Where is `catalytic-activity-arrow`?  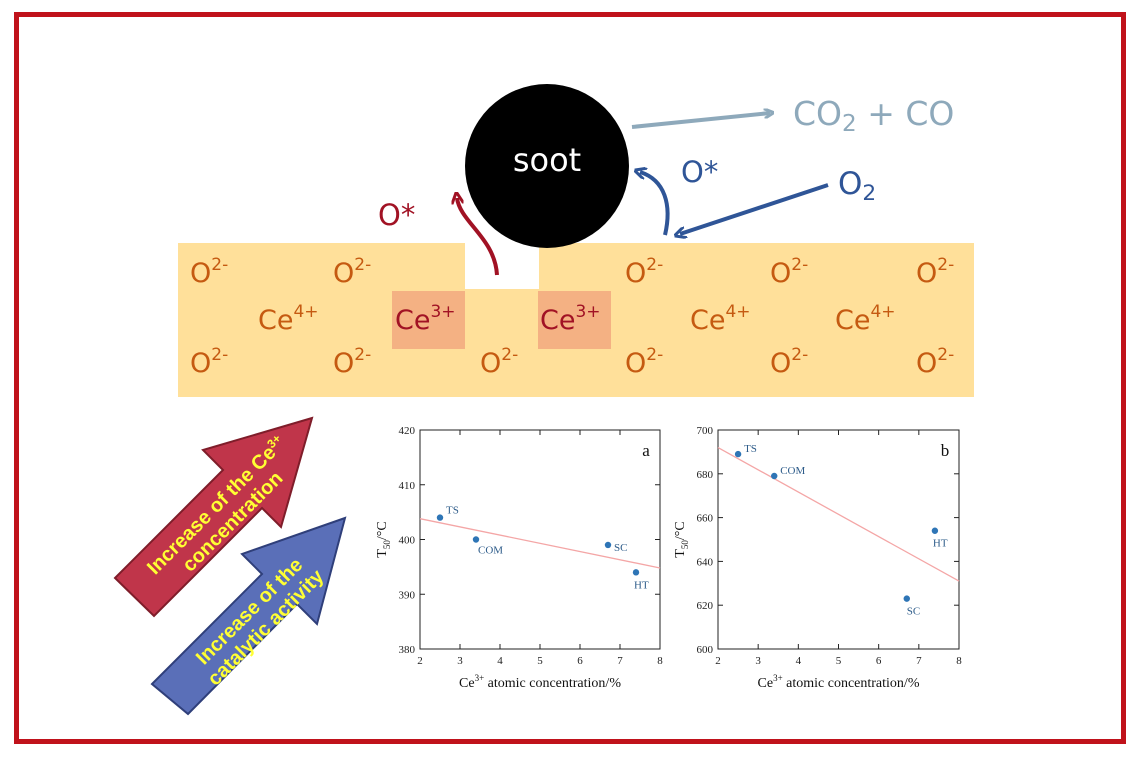 catalytic-activity-arrow is located at coordinates (248, 616).